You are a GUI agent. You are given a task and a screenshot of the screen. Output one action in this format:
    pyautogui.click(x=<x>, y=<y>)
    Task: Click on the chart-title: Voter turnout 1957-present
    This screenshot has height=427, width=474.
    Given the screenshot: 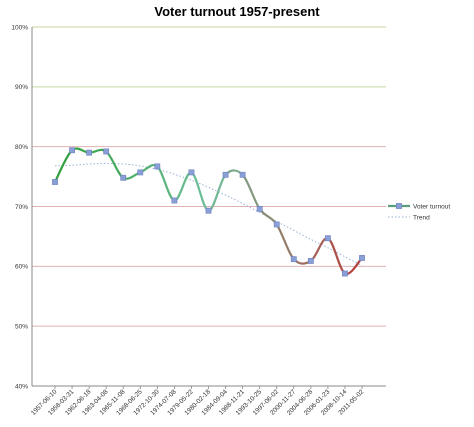 What is the action you would take?
    pyautogui.click(x=237, y=11)
    